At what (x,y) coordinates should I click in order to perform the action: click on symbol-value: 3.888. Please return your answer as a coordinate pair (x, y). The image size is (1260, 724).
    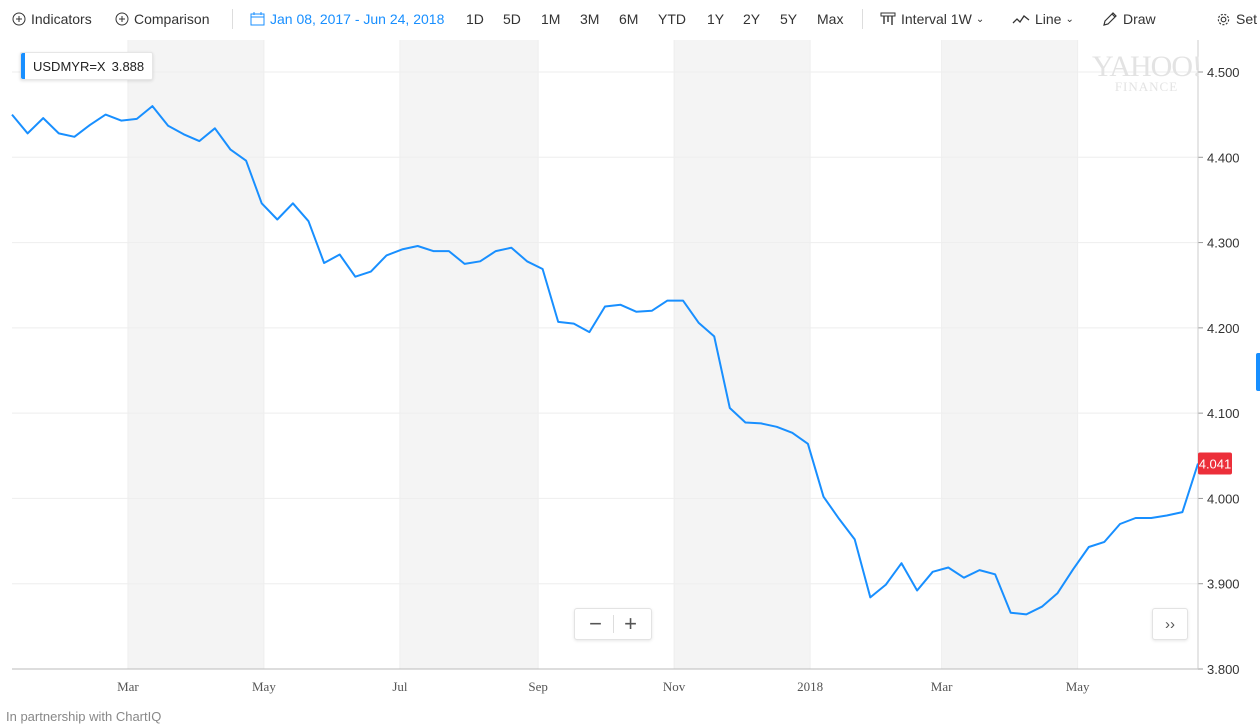
    Looking at the image, I should click on (128, 66).